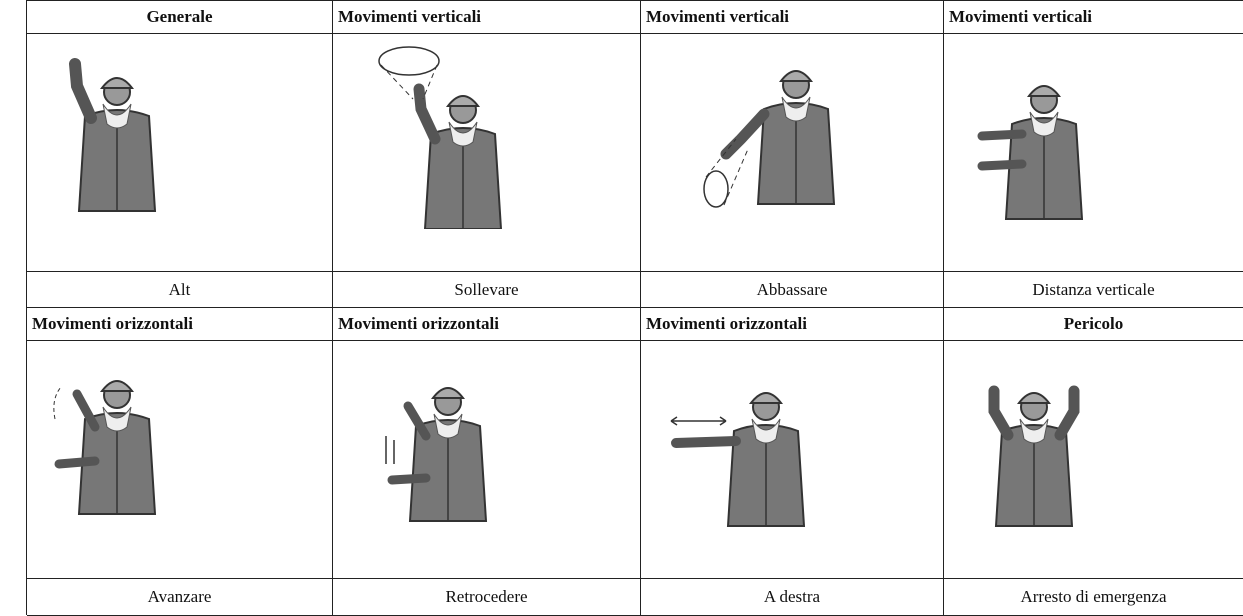 The image size is (1243, 616). I want to click on cell-caption: Alt, so click(180, 290).